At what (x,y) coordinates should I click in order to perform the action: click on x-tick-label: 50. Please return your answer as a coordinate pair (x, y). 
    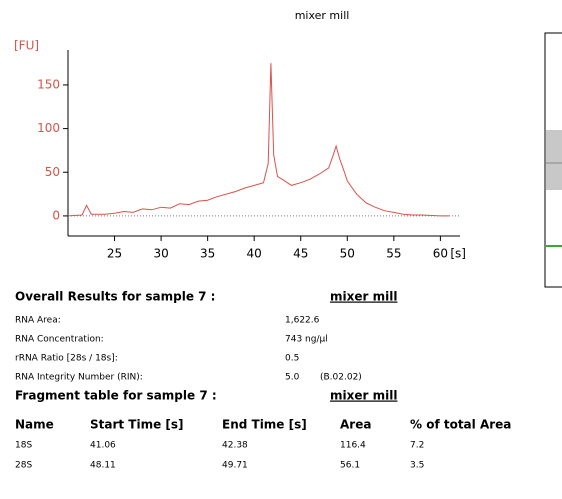
    Looking at the image, I should click on (347, 254).